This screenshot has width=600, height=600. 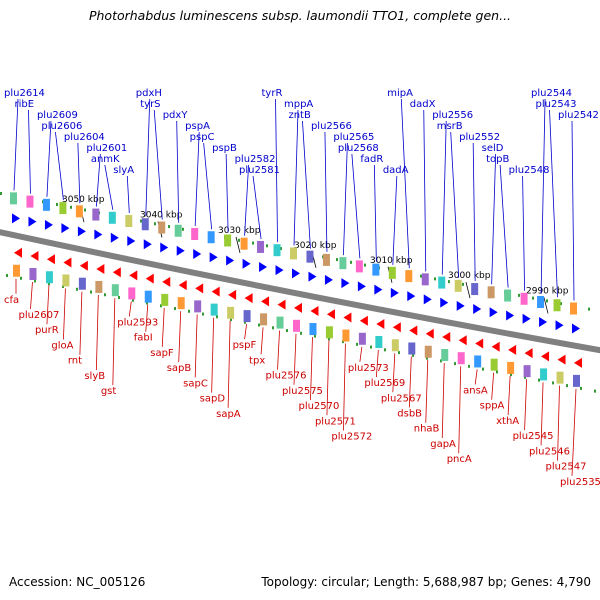 I want to click on tick-label: 3010 kbp, so click(x=391, y=261).